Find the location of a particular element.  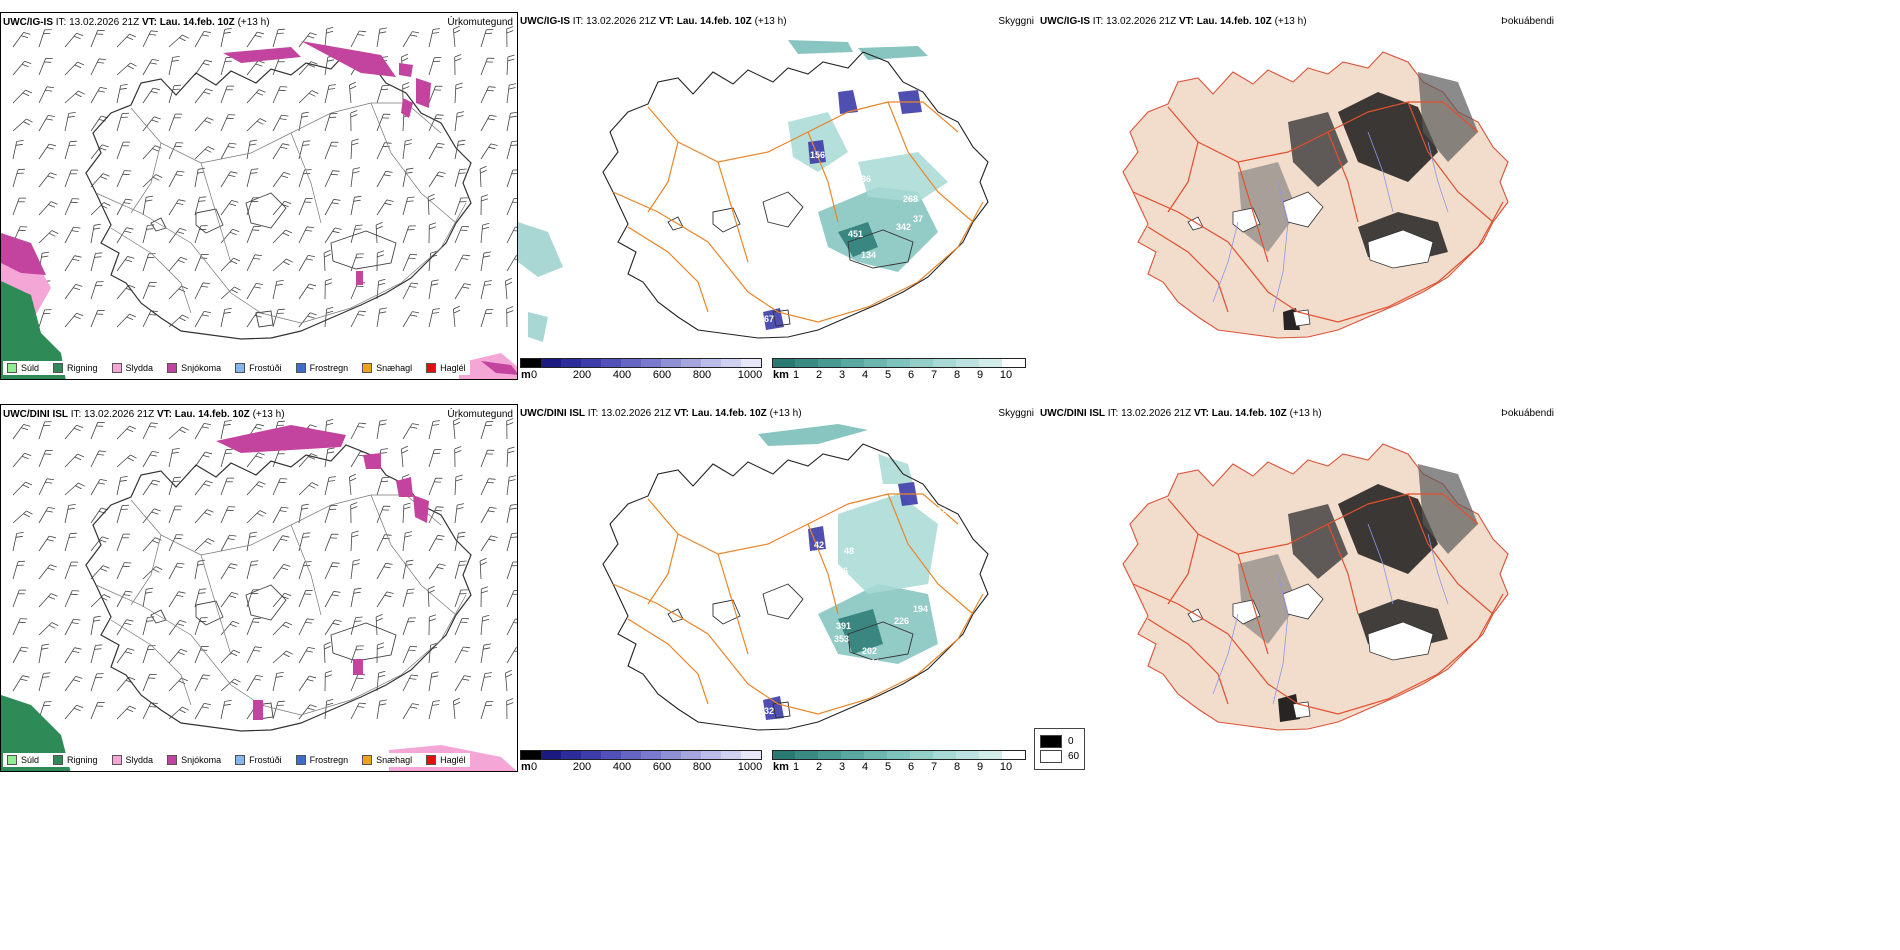

init-time: 13.02.2026 21Z is located at coordinates (104, 22).